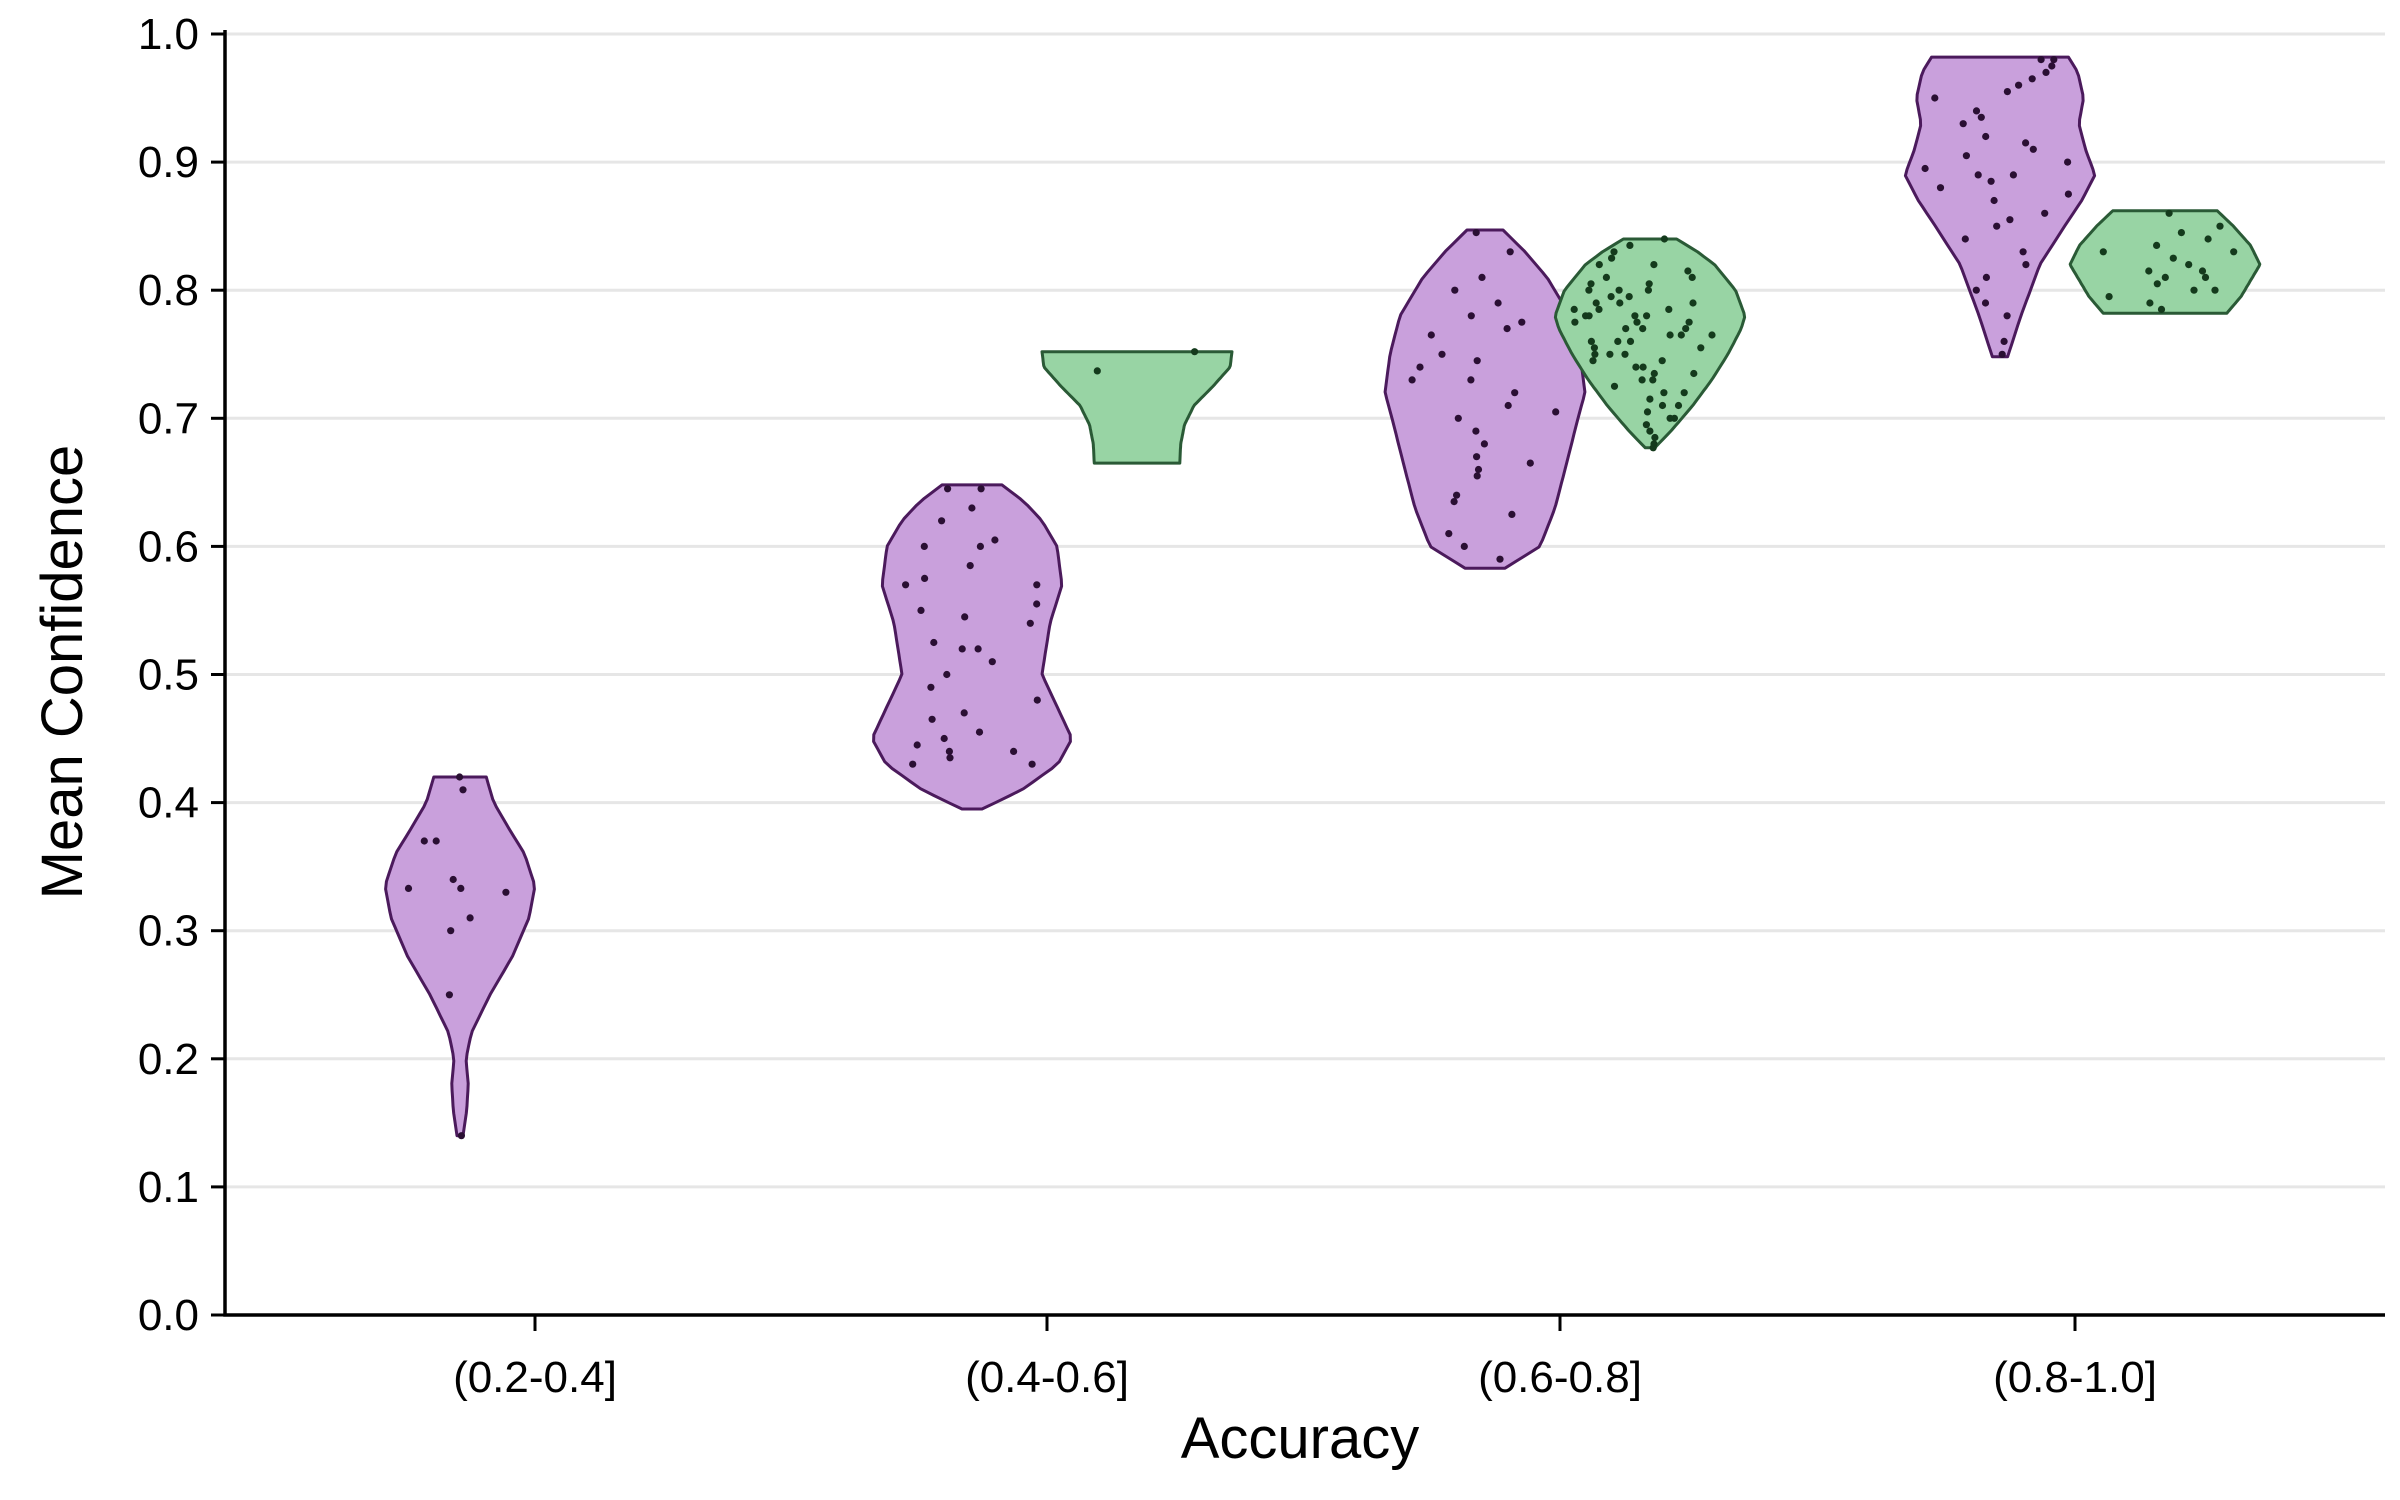 The width and height of the screenshot is (2400, 1500). What do you see at coordinates (168, 418) in the screenshot?
I see `y-tick-label: 0.7` at bounding box center [168, 418].